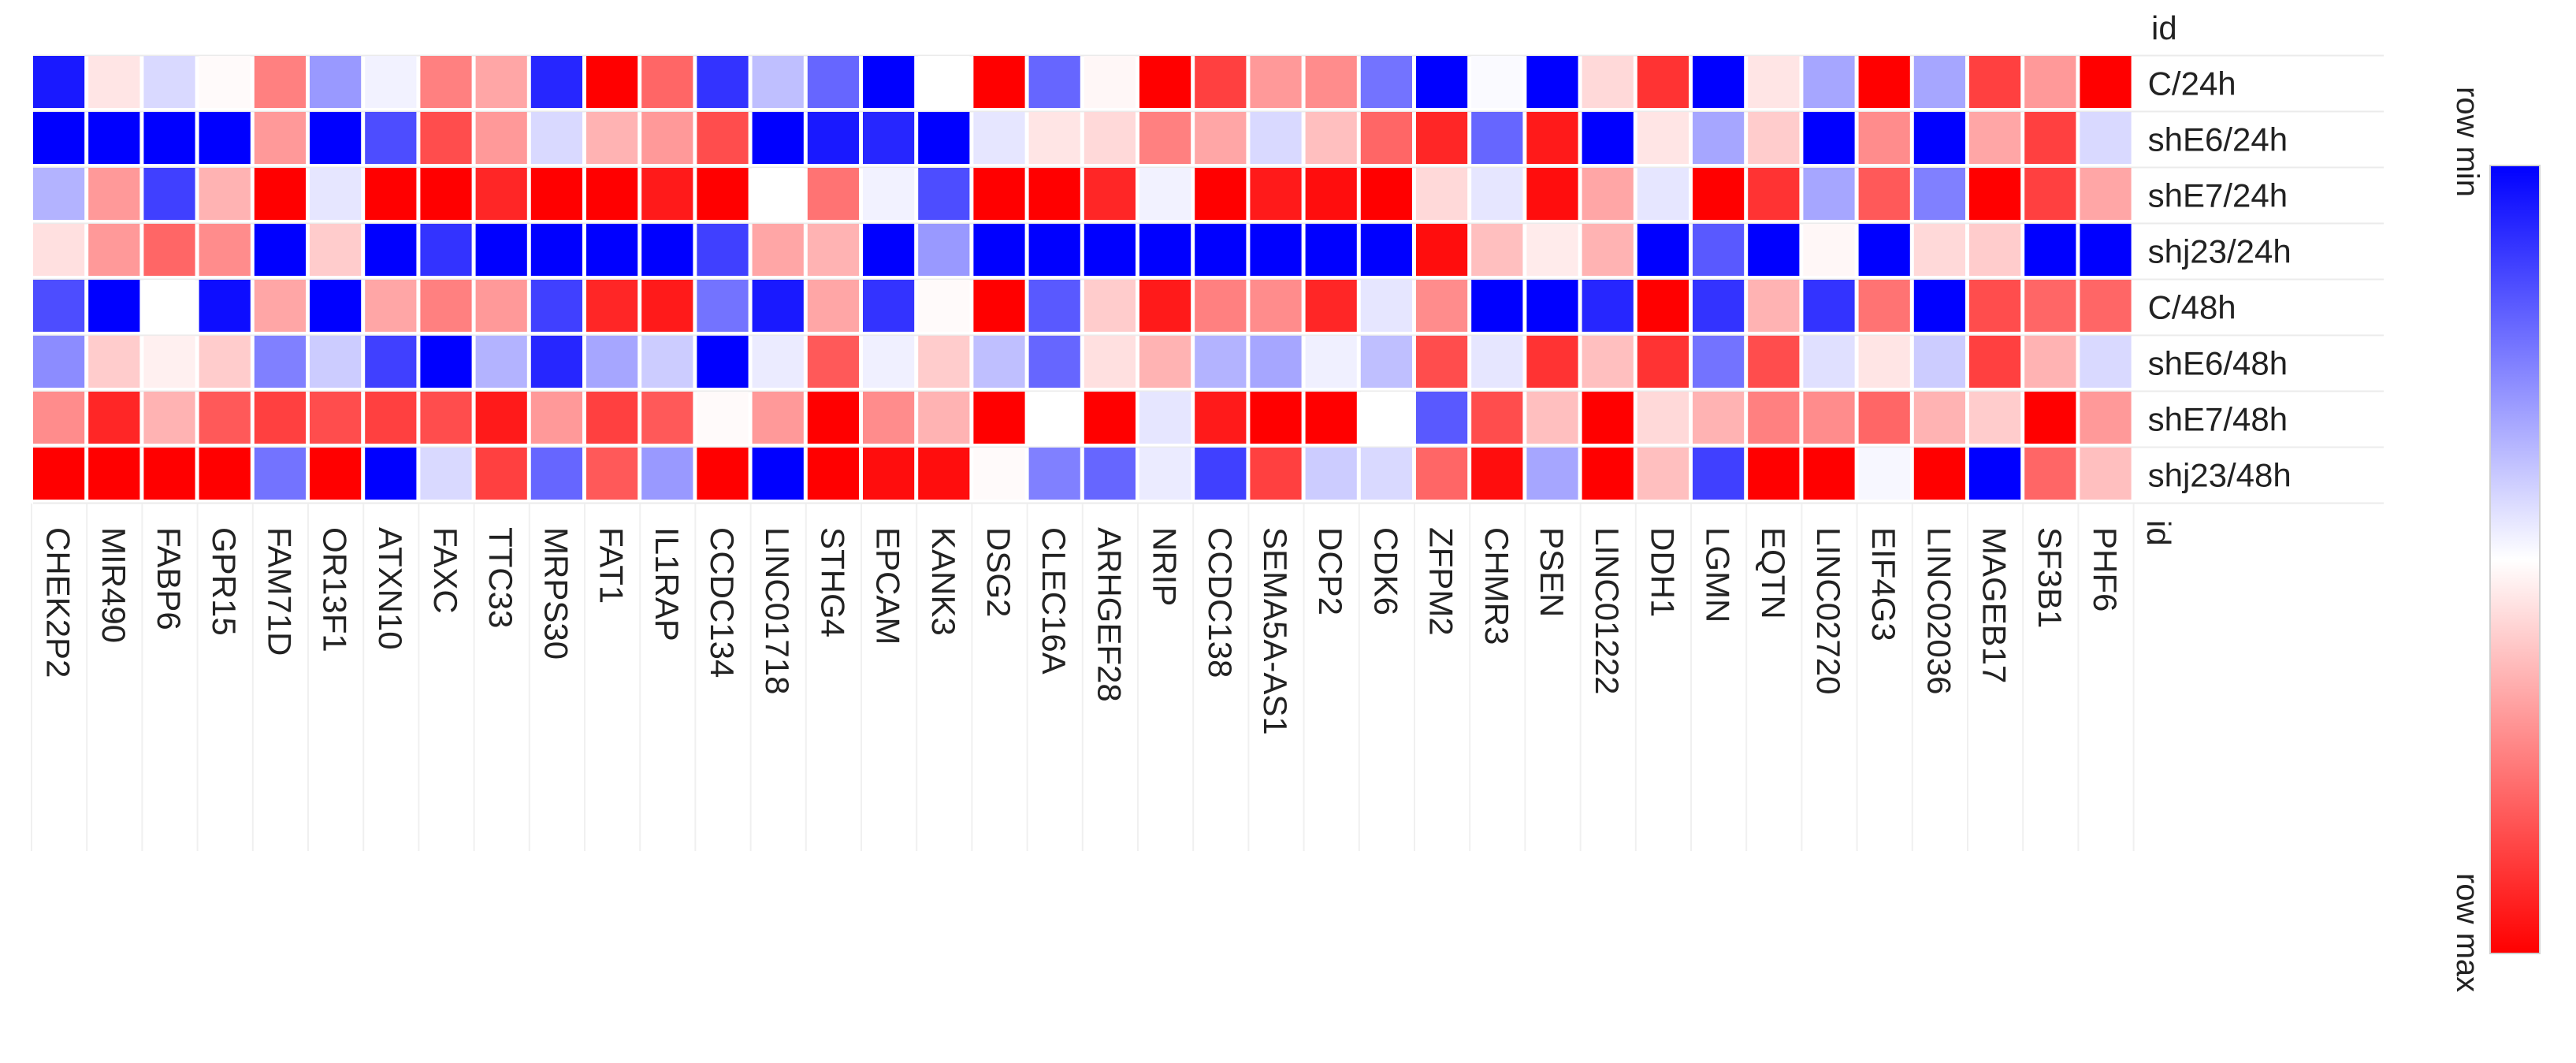 The image size is (2576, 1063). What do you see at coordinates (1994, 605) in the screenshot?
I see `column-label: MAGEB17` at bounding box center [1994, 605].